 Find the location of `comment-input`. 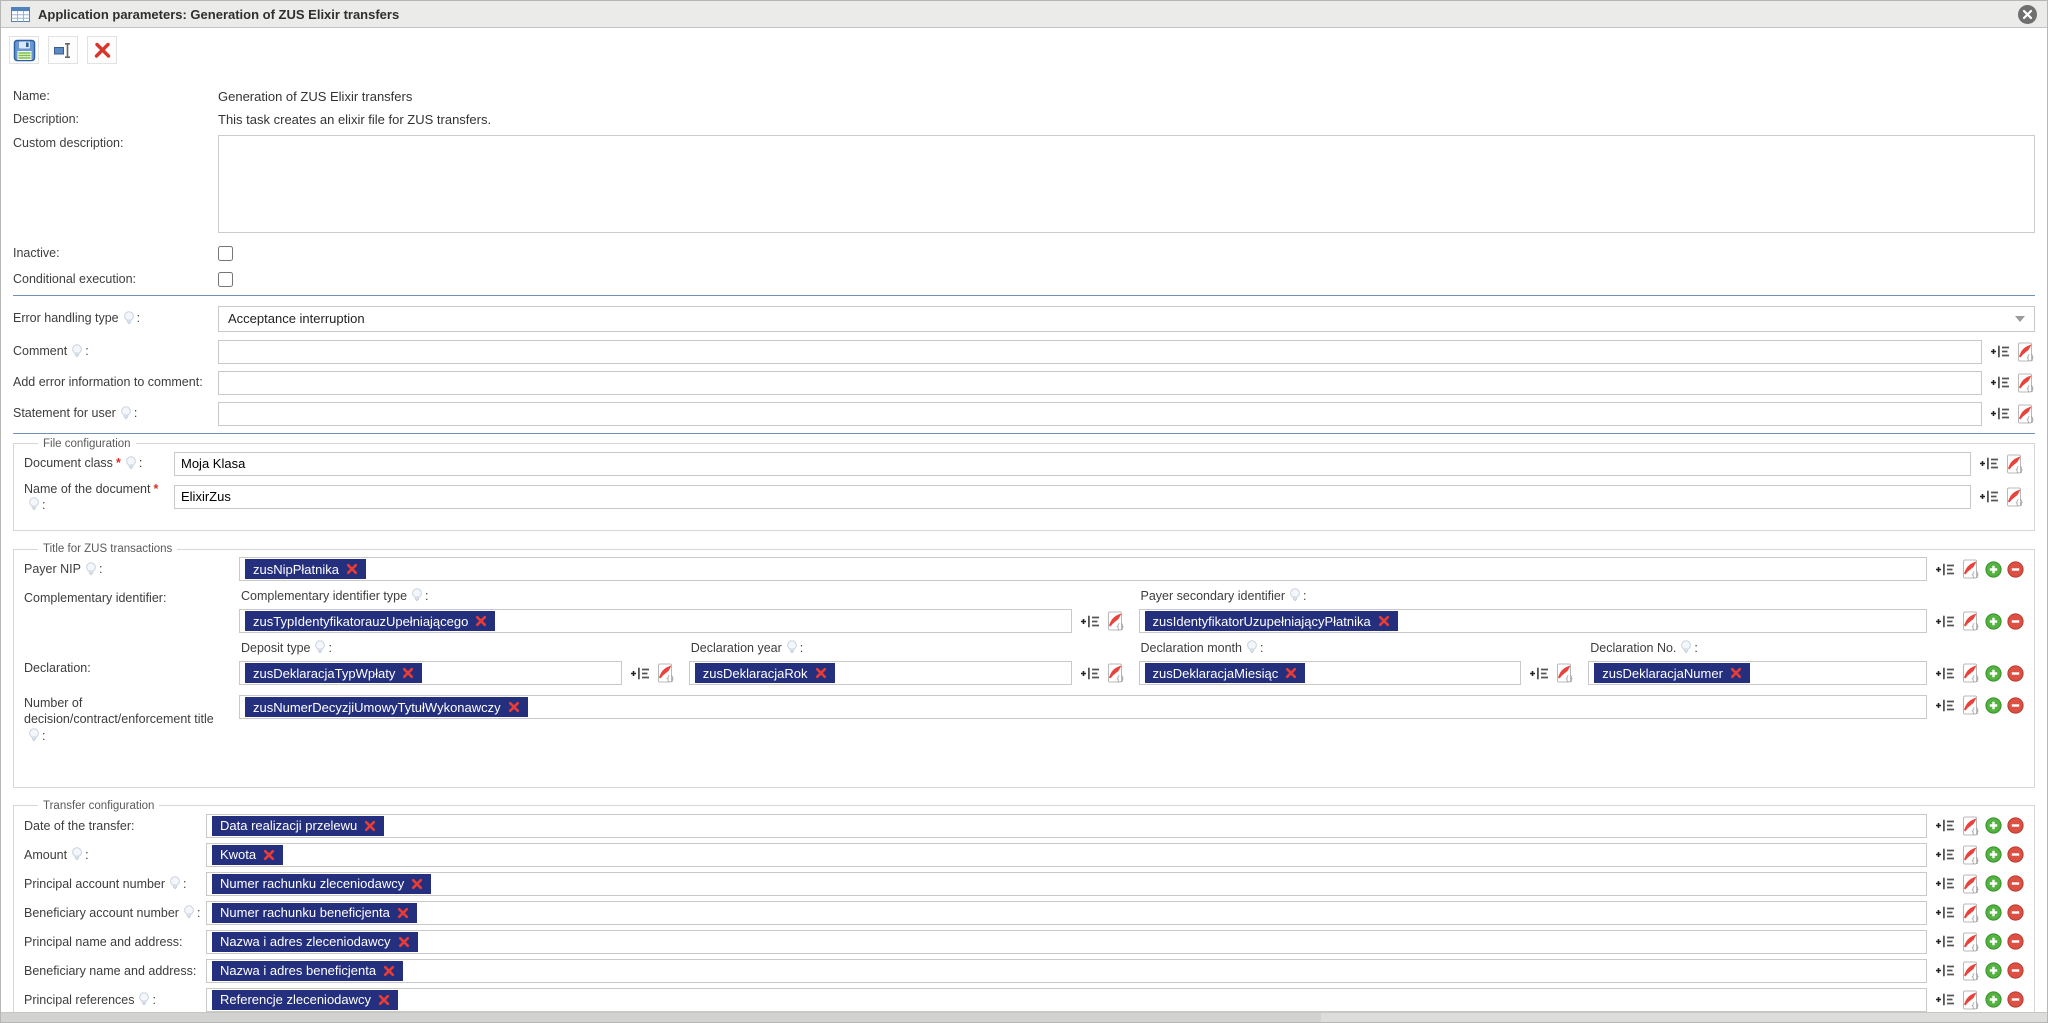

comment-input is located at coordinates (1100, 351).